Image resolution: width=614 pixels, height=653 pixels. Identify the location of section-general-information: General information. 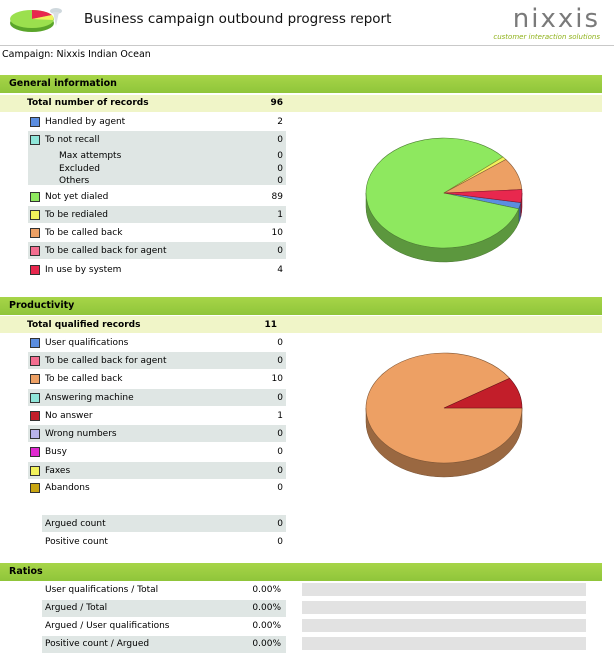
(301, 84).